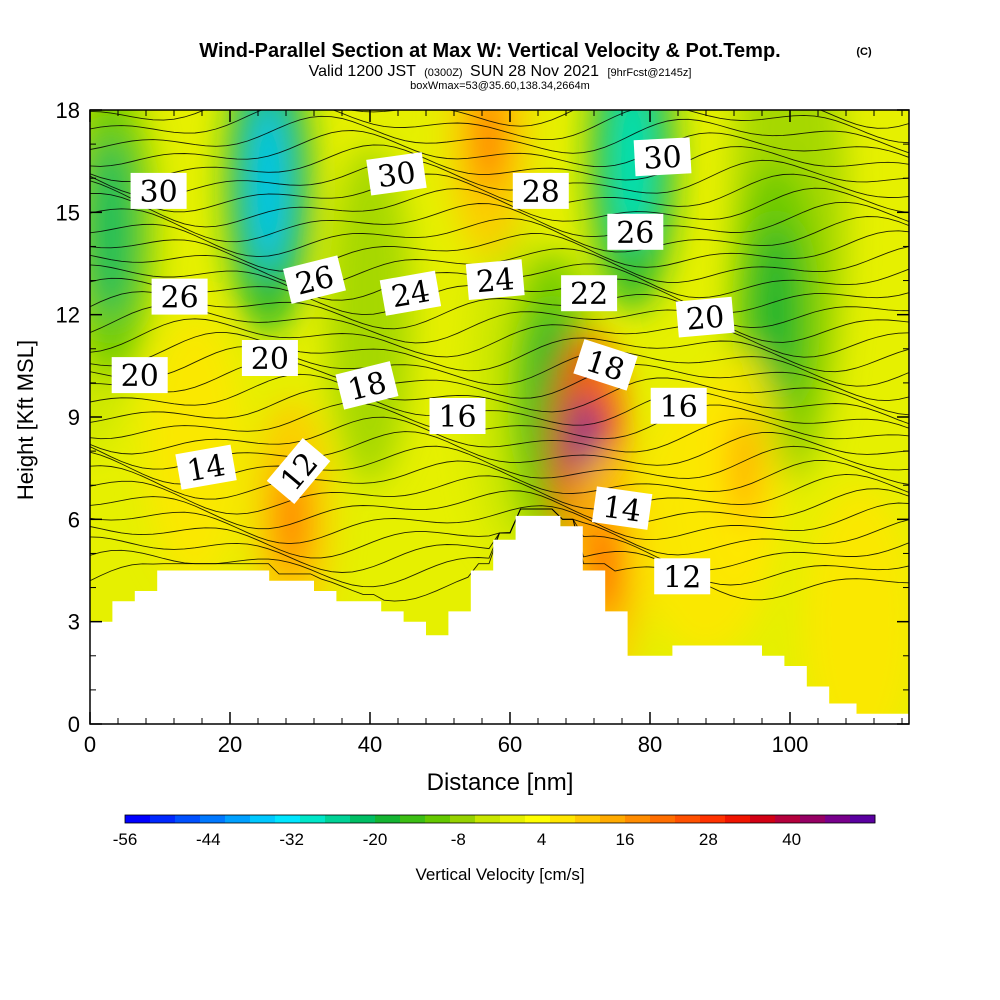  I want to click on copyright-mark: (C), so click(864, 52).